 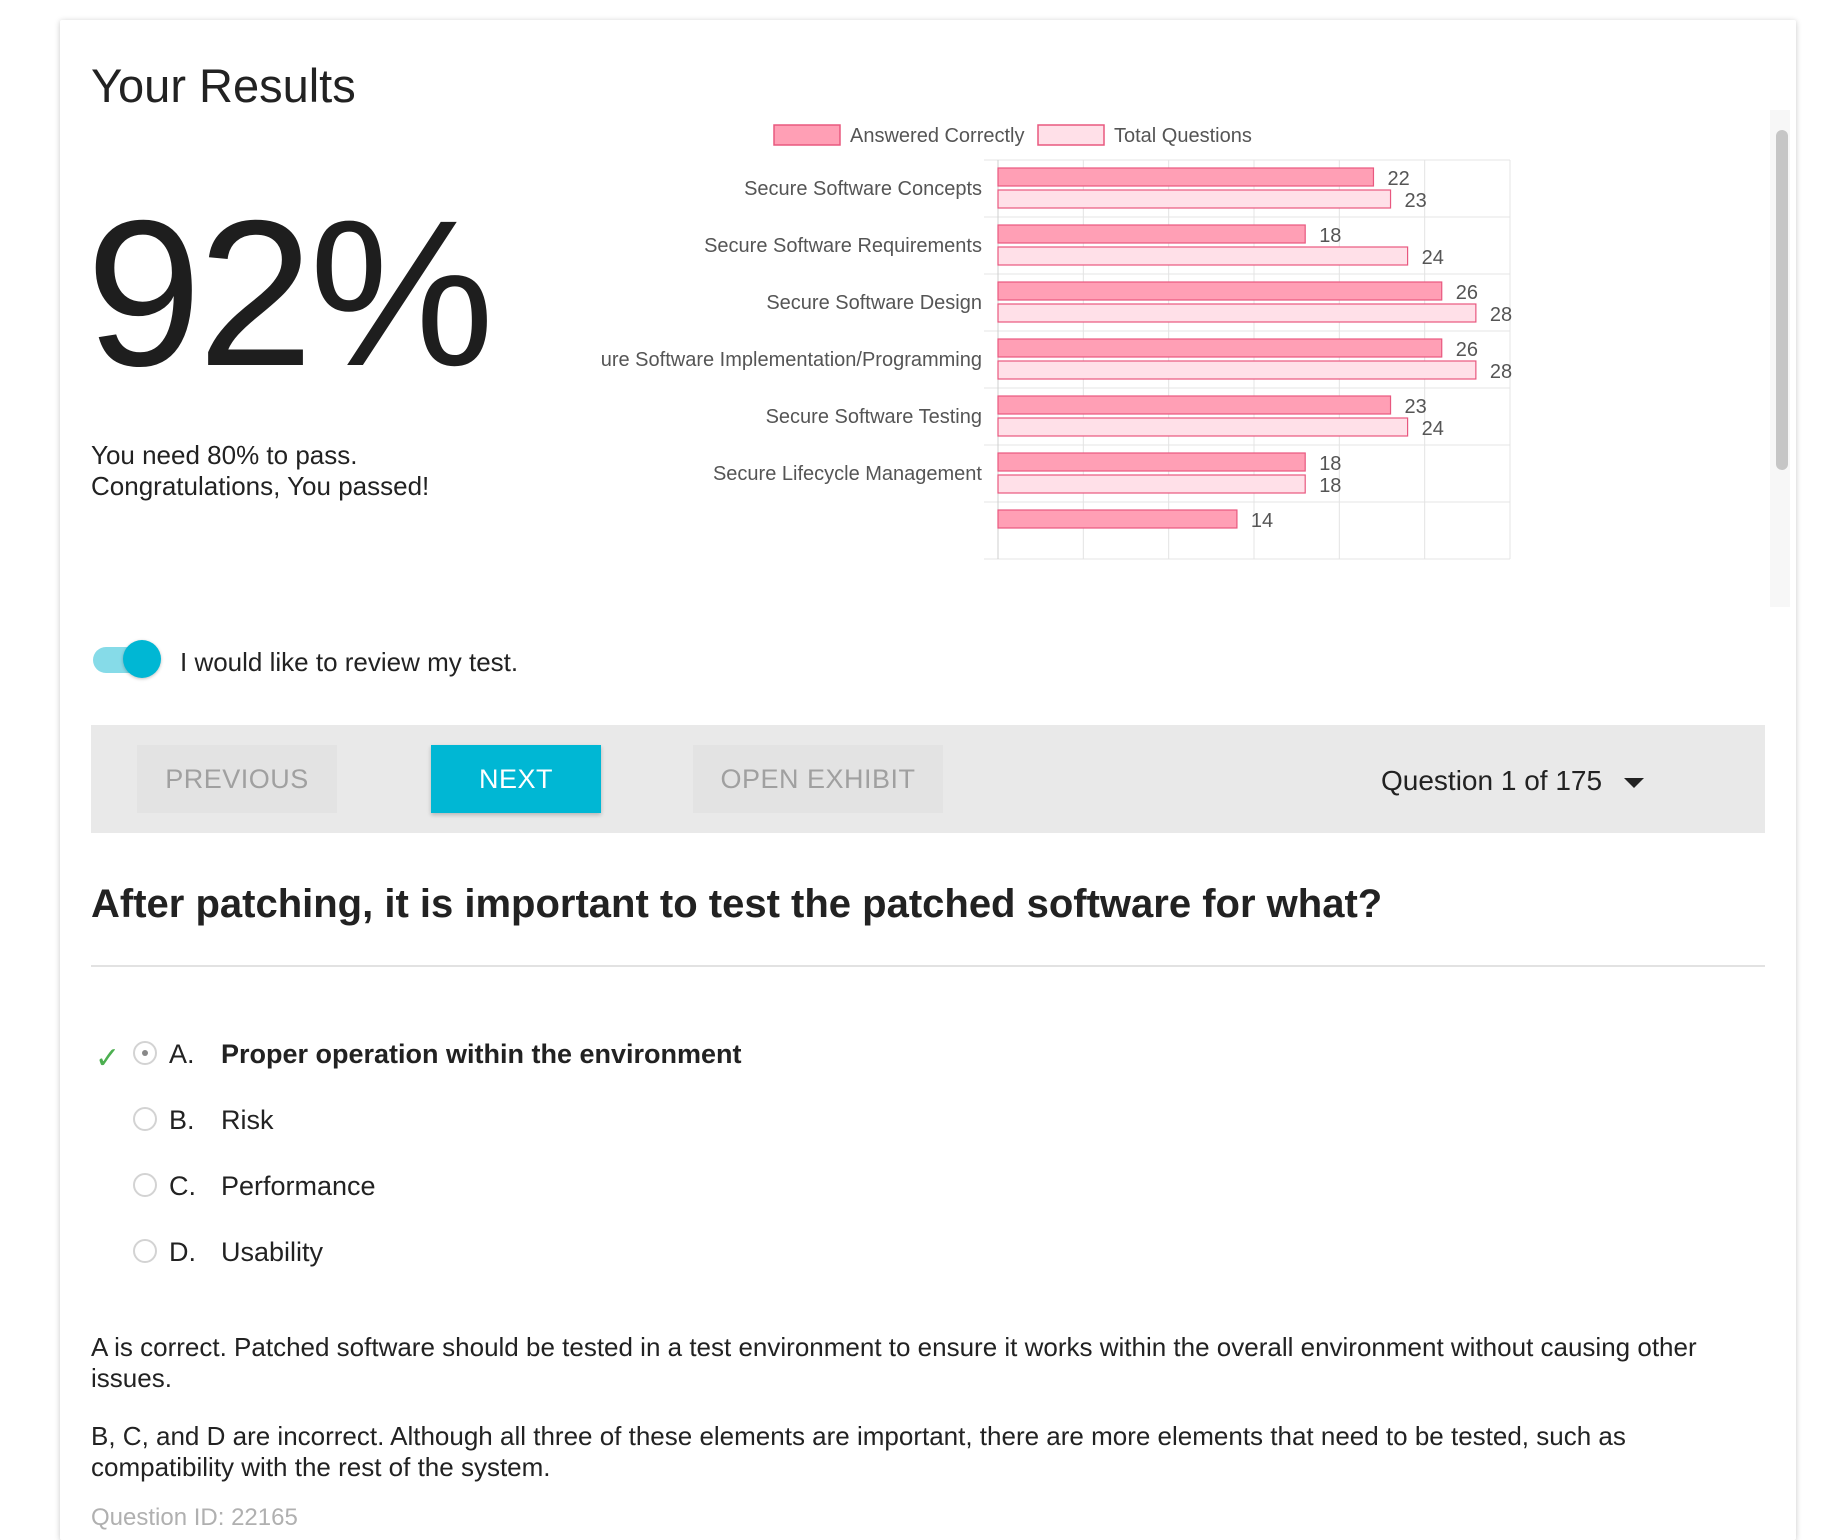 I want to click on option-text: Risk, so click(x=247, y=1120).